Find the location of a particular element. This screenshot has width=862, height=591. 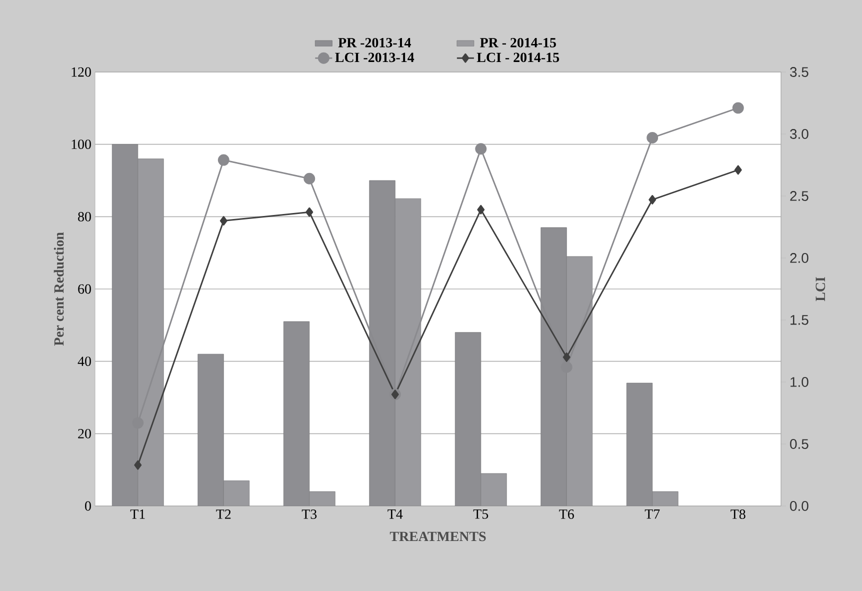

y2-tick-label: 2.0 is located at coordinates (799, 258).